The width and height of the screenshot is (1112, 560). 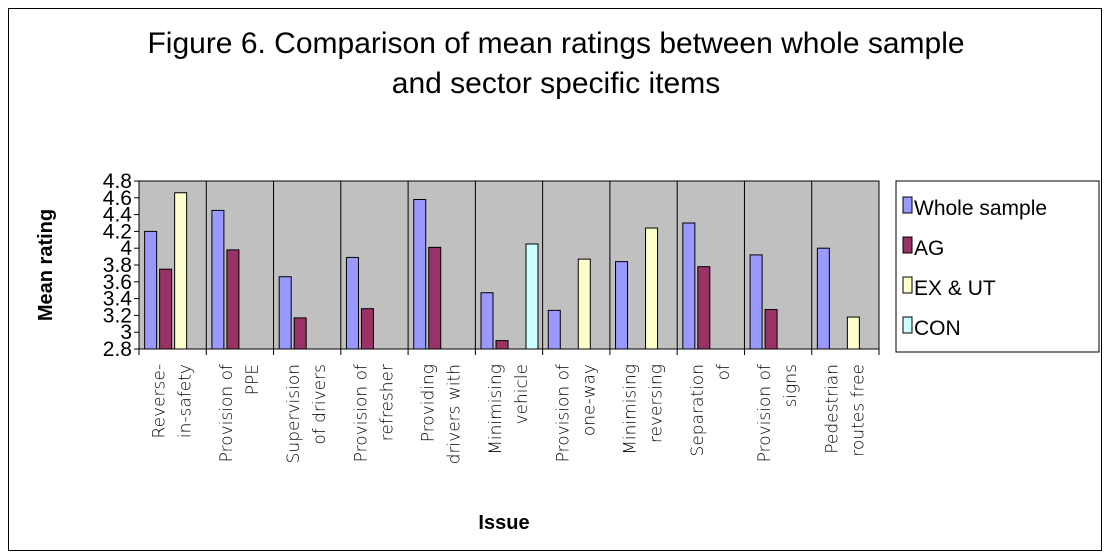 I want to click on x-axis-title: Issue, so click(x=503, y=523).